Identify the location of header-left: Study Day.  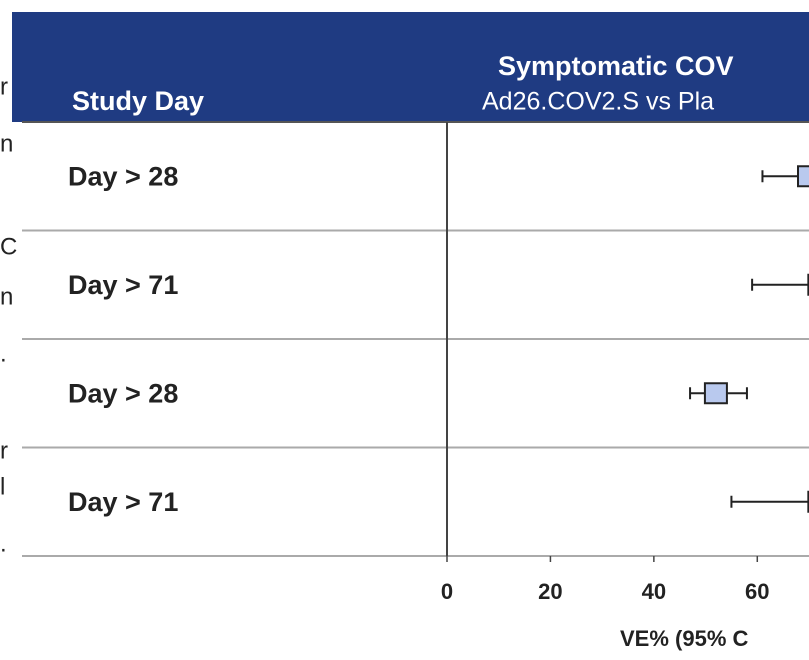
(138, 101).